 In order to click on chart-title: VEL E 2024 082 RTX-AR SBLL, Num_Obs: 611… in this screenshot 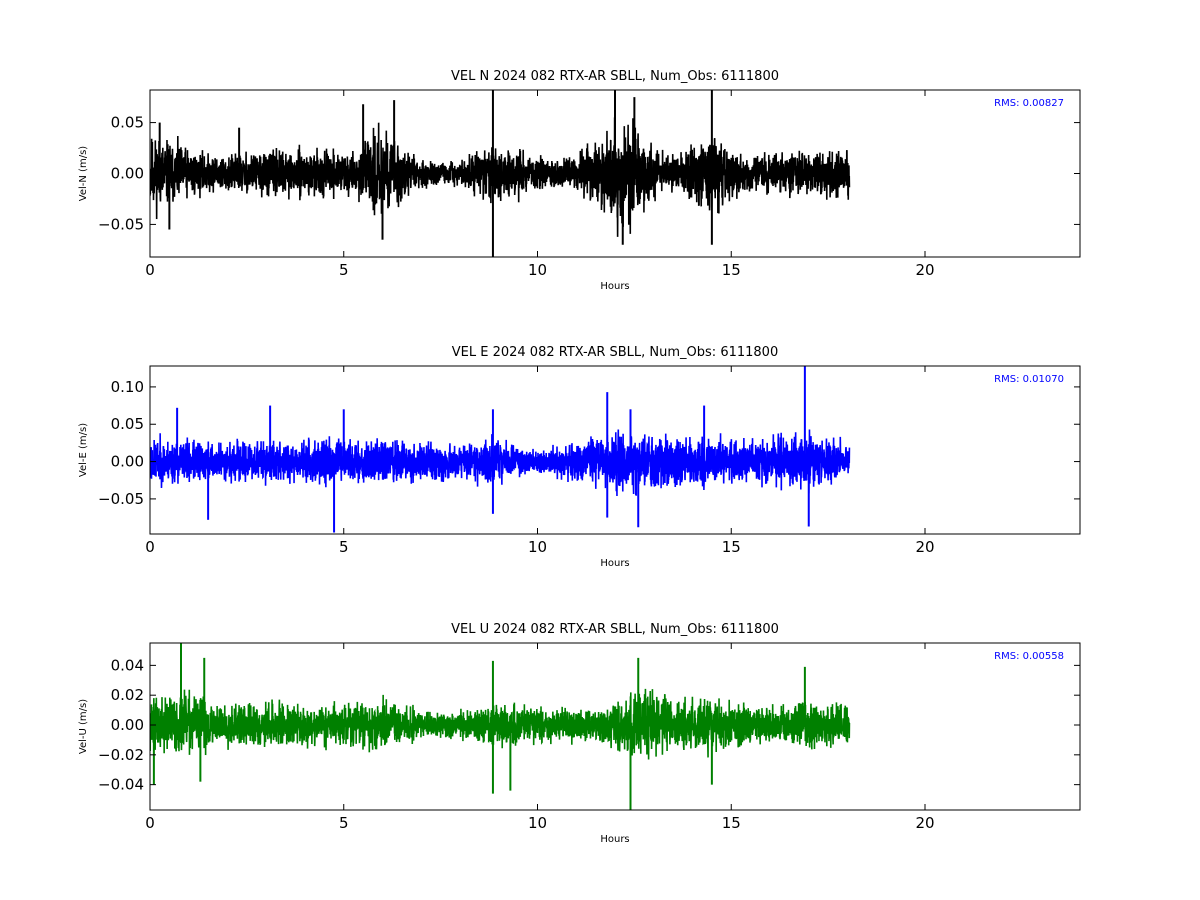, I will do `click(615, 352)`.